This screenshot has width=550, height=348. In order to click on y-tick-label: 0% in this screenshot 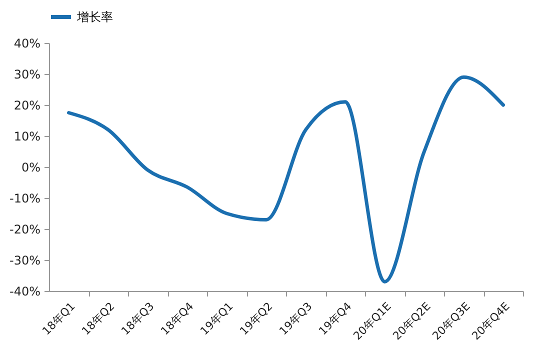, I will do `click(30, 167)`.